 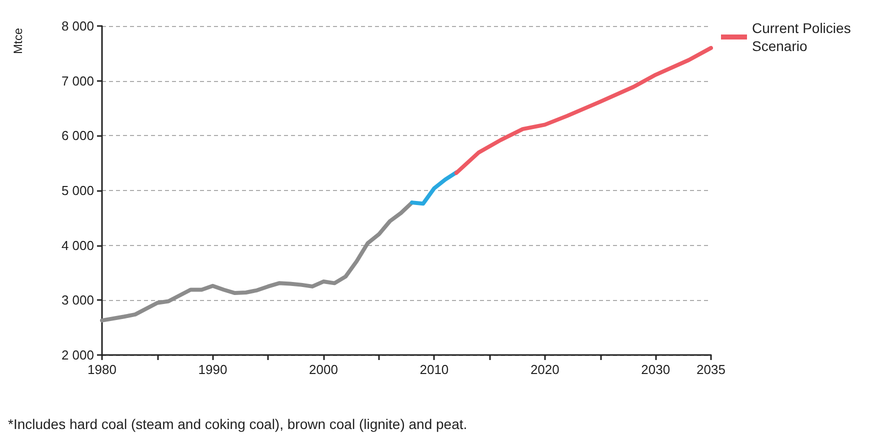 I want to click on x-tick-label: 1990, so click(x=213, y=369).